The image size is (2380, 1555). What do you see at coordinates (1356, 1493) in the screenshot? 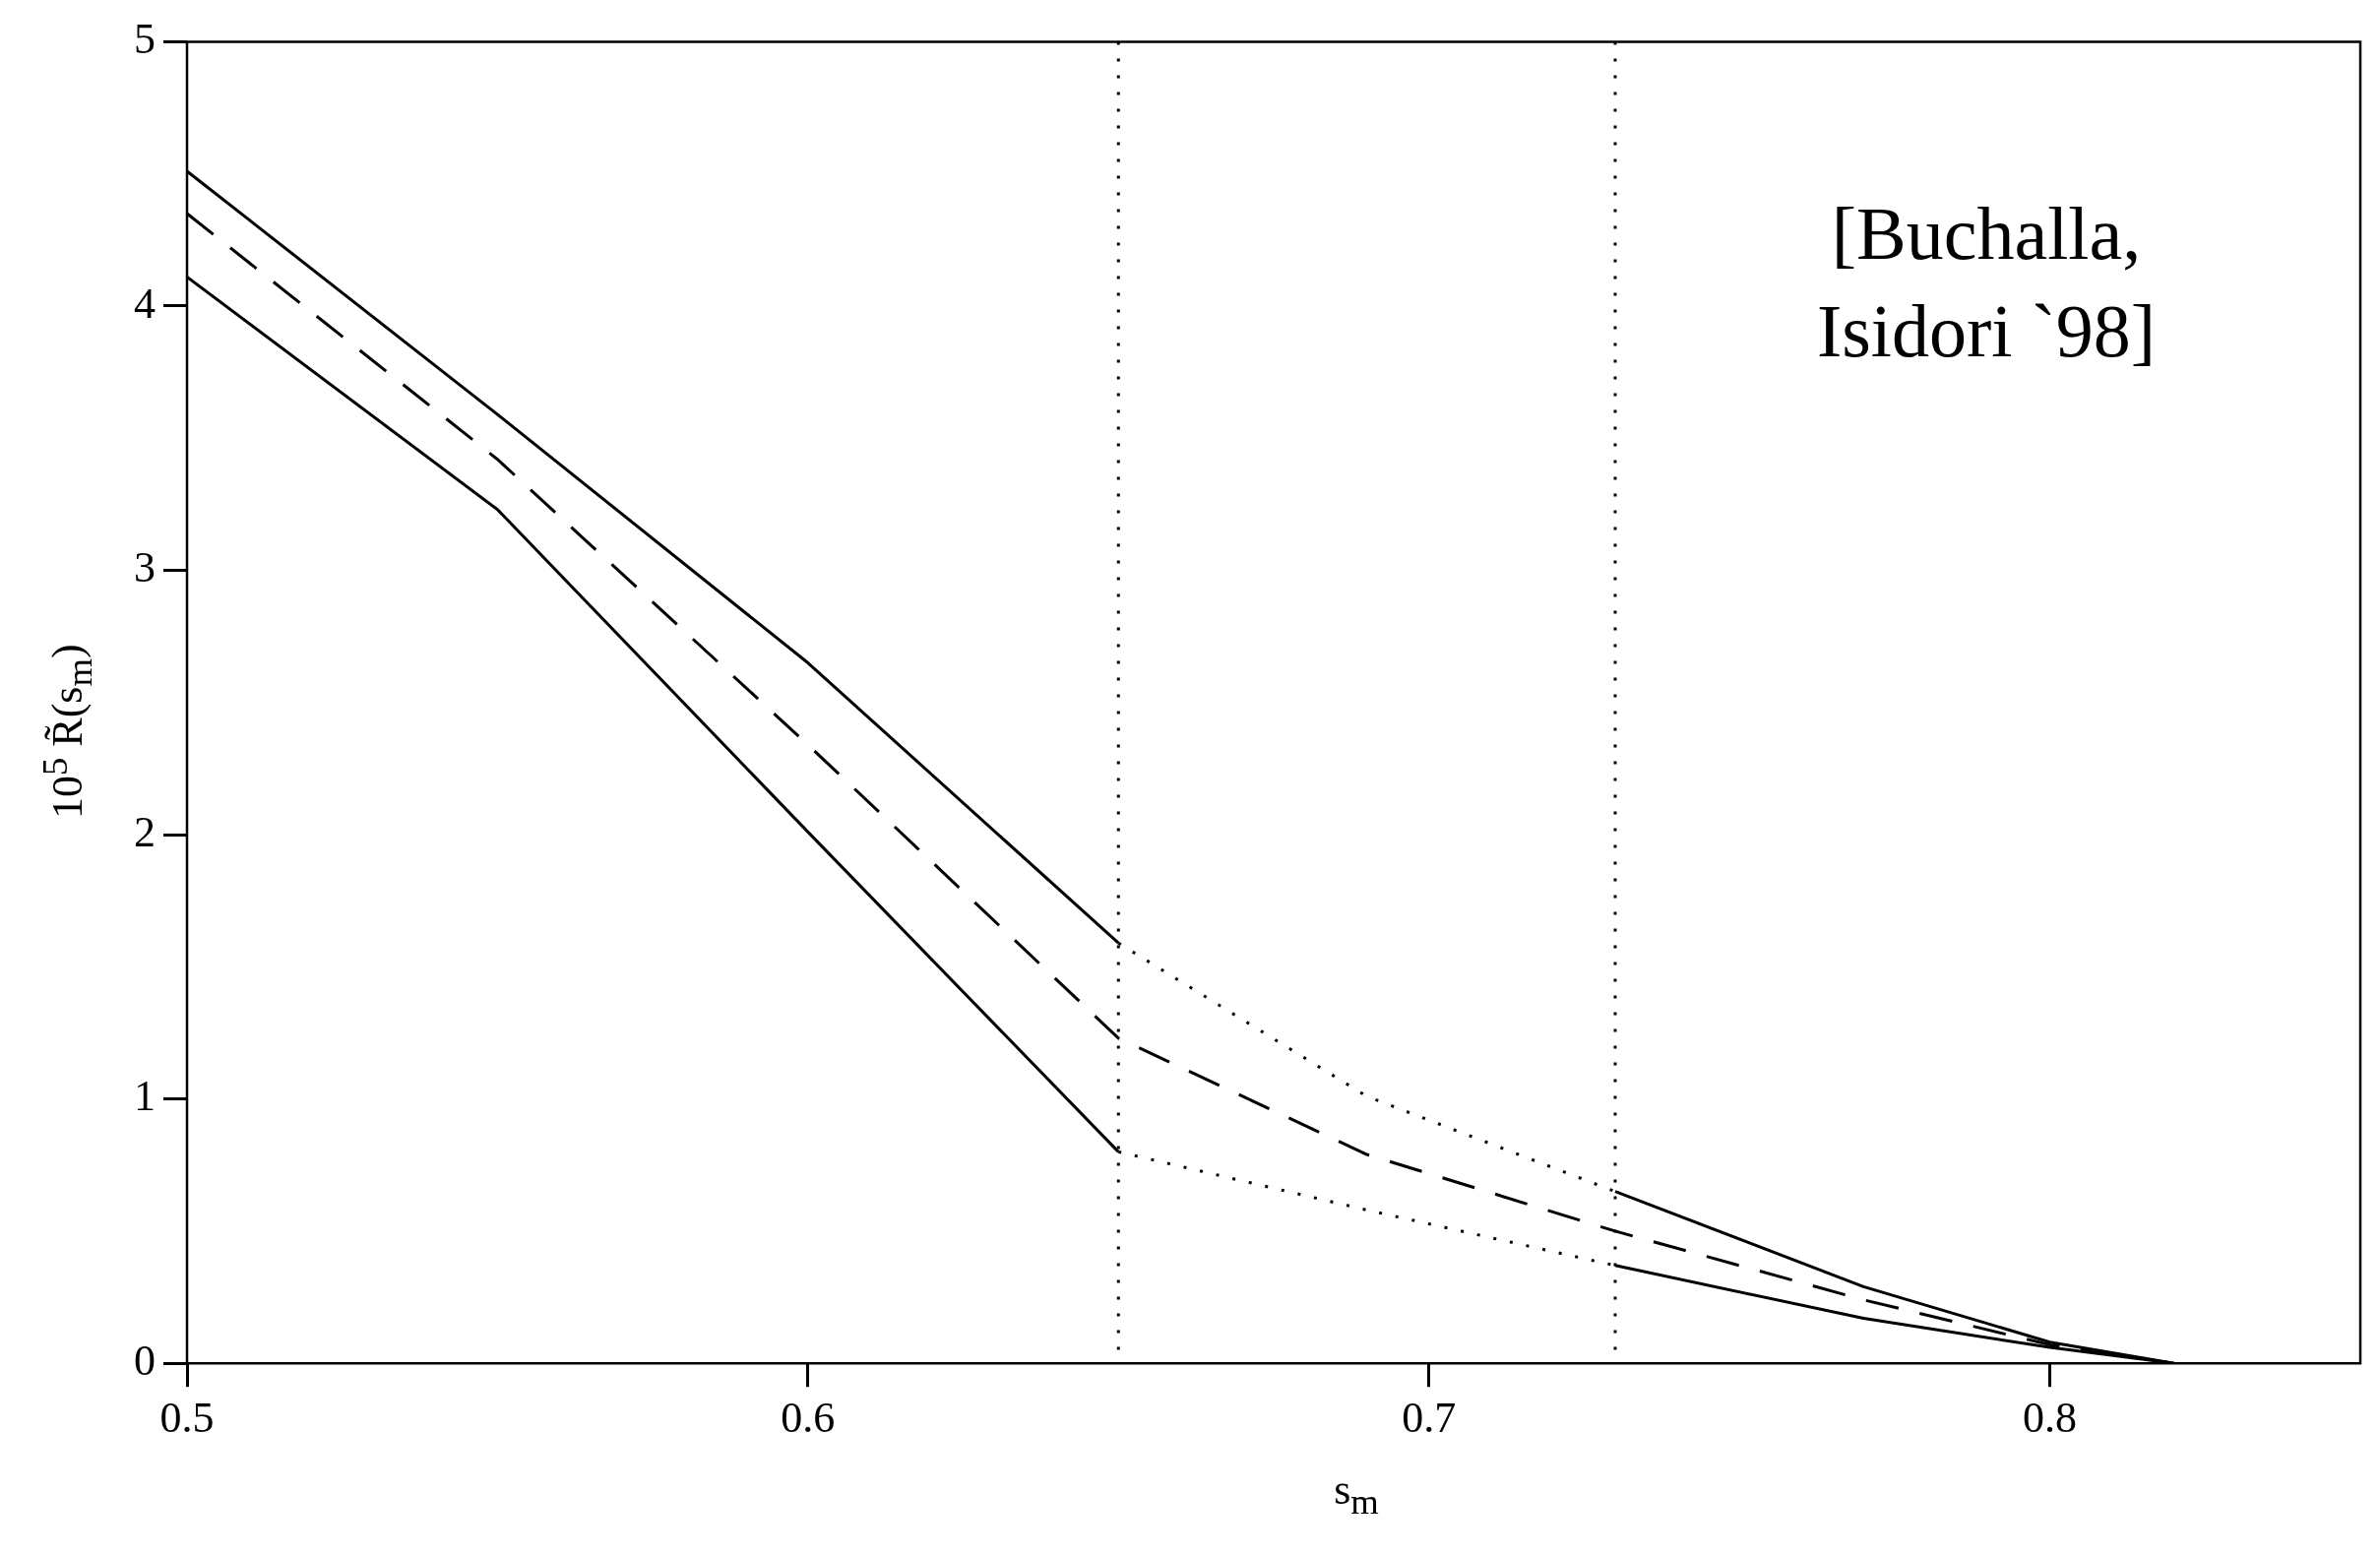
I see `x-axis-title: s$_{m}$` at bounding box center [1356, 1493].